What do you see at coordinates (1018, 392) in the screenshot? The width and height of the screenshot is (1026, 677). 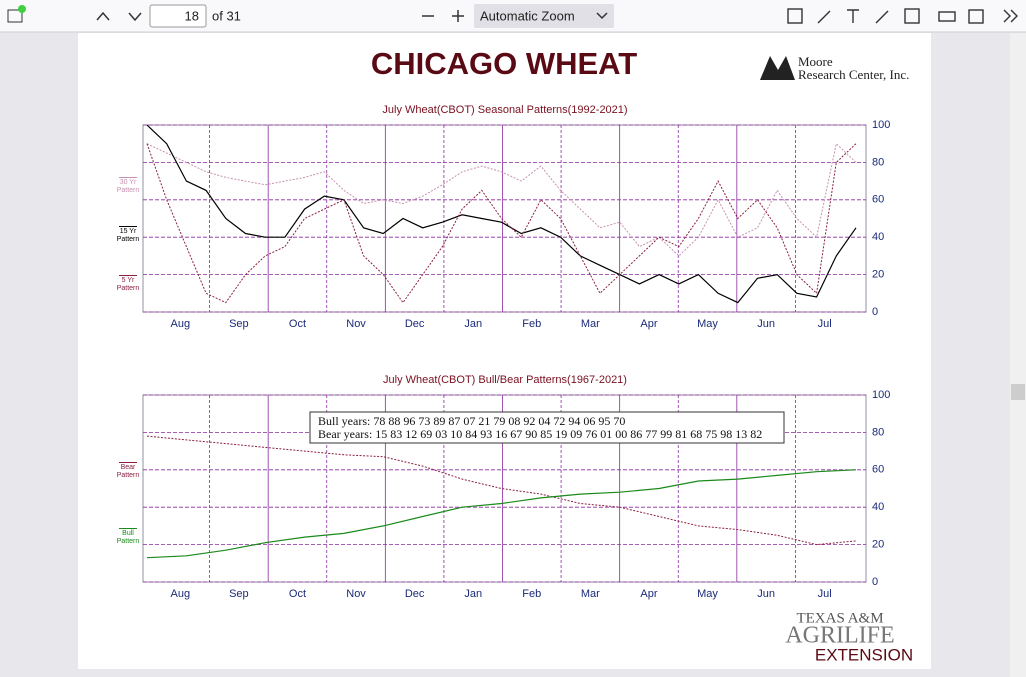 I see `scroll-thumb` at bounding box center [1018, 392].